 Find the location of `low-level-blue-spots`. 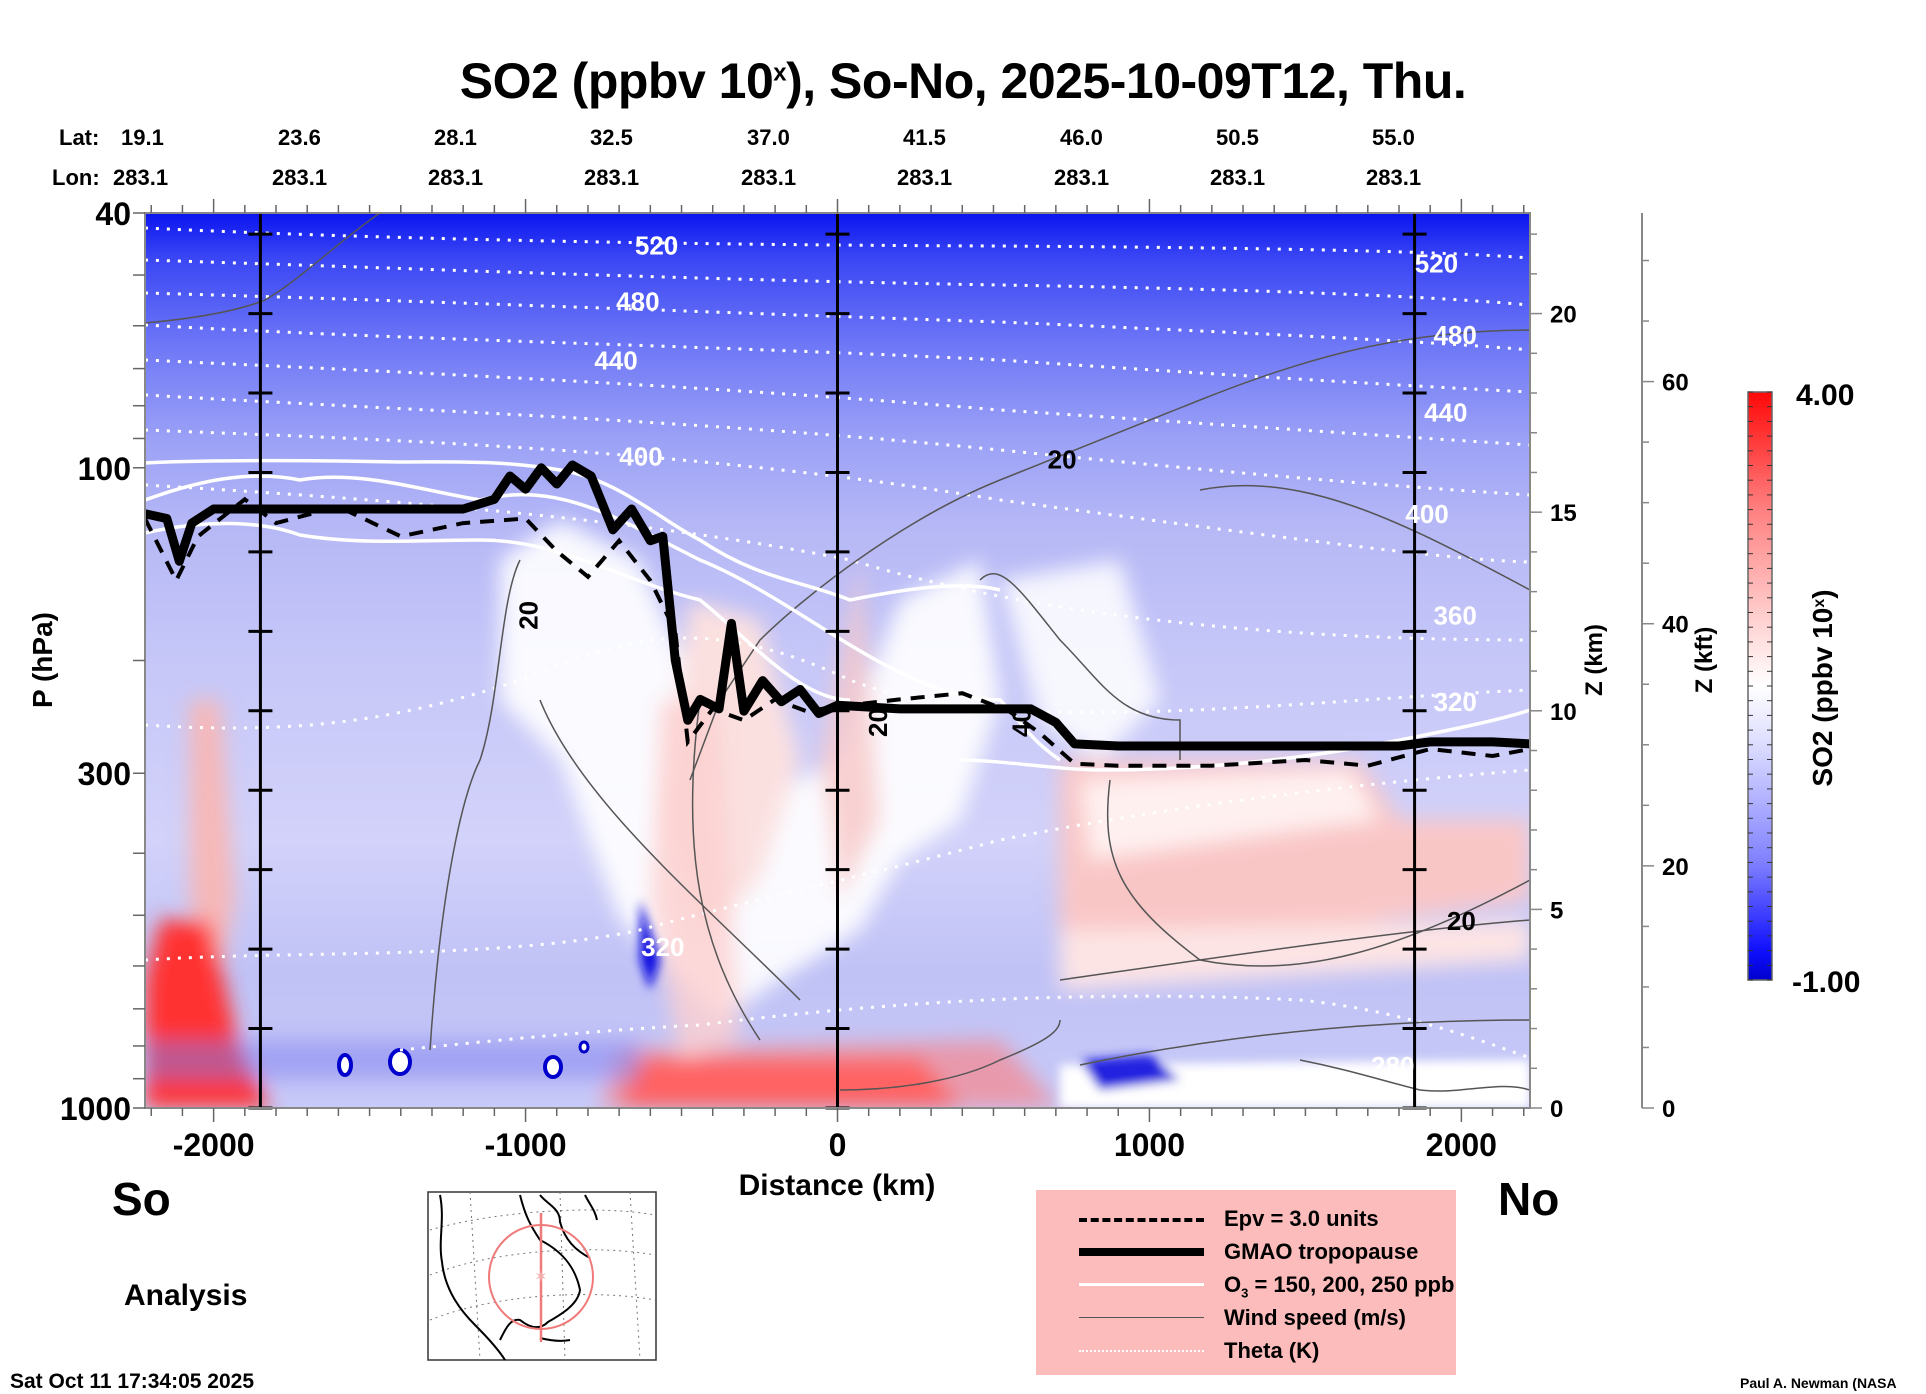

low-level-blue-spots is located at coordinates (463, 1059).